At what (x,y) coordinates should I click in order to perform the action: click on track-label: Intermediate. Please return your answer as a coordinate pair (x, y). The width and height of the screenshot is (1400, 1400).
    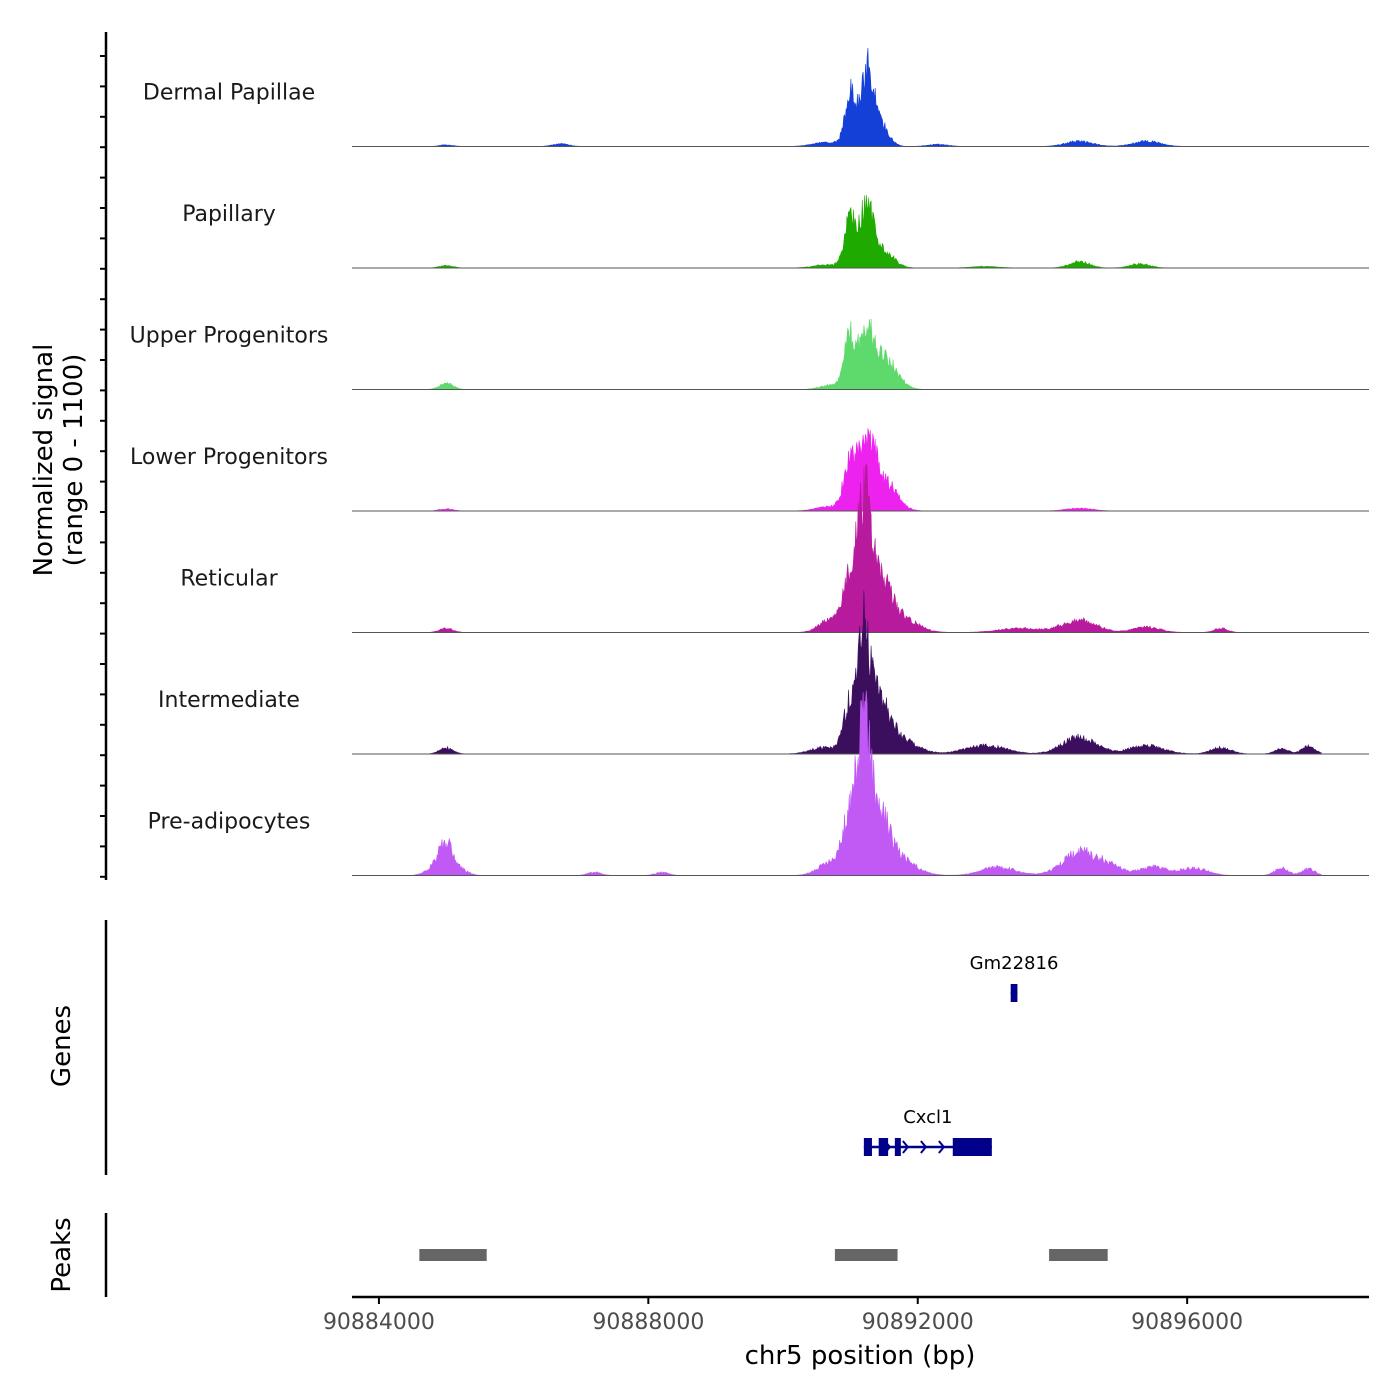
    Looking at the image, I should click on (229, 700).